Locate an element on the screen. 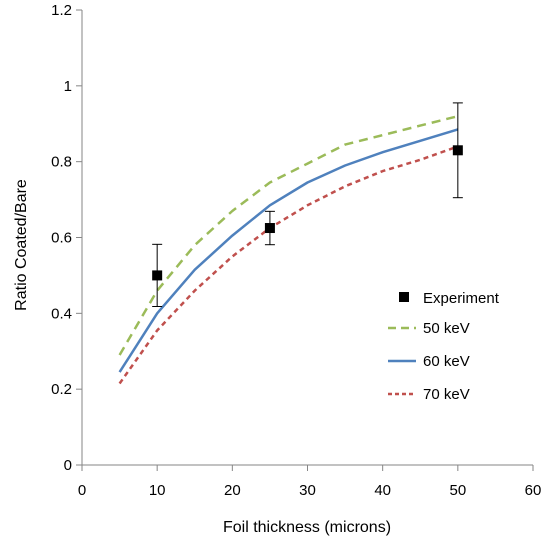 Image resolution: width=545 pixels, height=545 pixels. y-tick-label: 0.4 is located at coordinates (61, 313).